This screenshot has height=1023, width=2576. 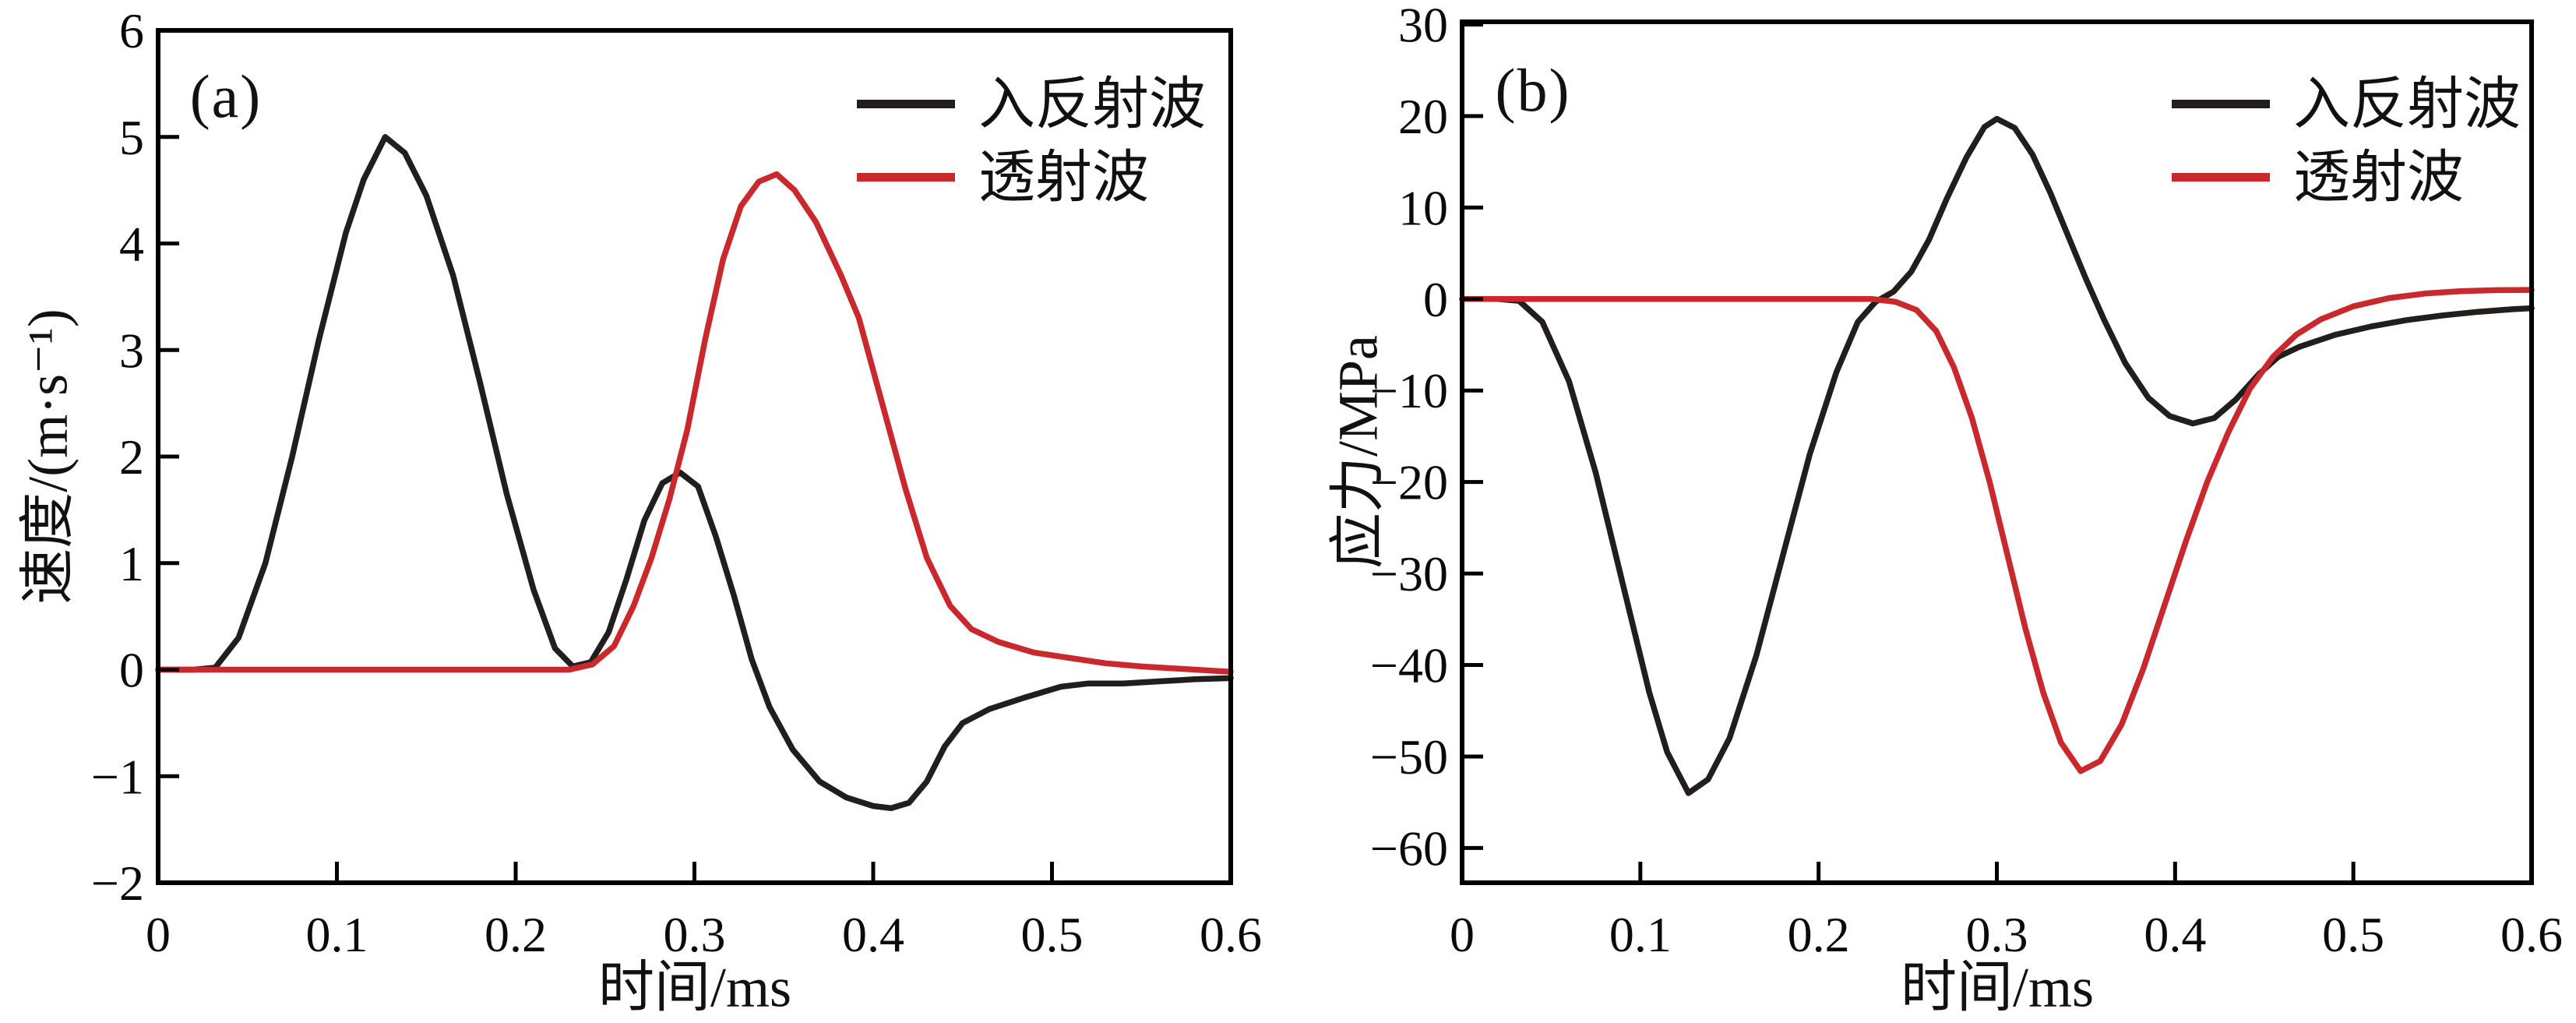 I want to click on y-tick-label: −1, so click(x=117, y=776).